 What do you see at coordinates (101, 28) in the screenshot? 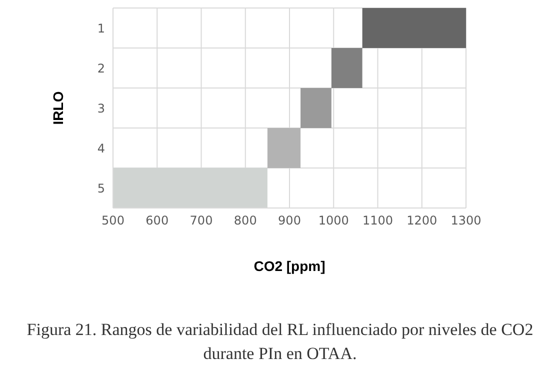
I see `y-tick-label: 1` at bounding box center [101, 28].